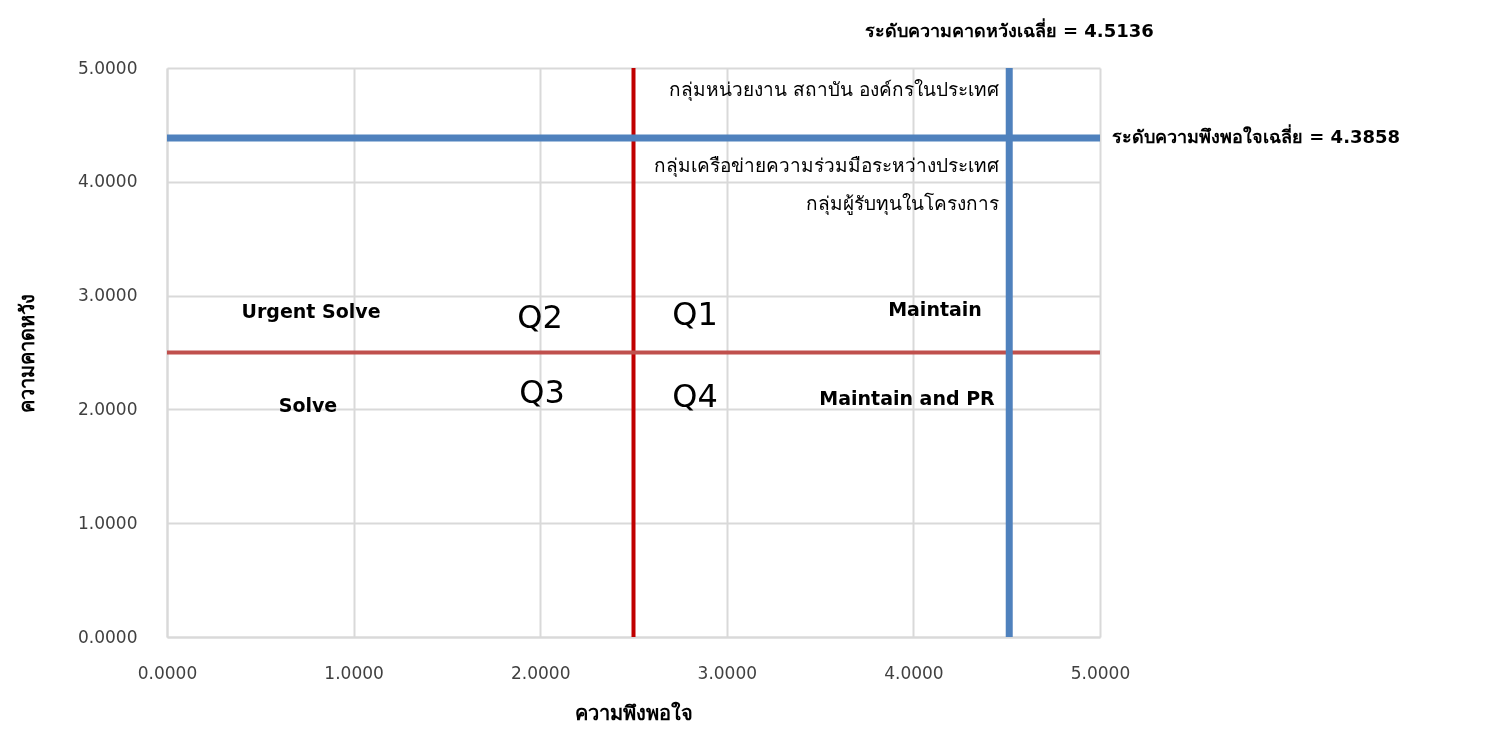 The image size is (1497, 752). What do you see at coordinates (695, 314) in the screenshot?
I see `annotation: Q1` at bounding box center [695, 314].